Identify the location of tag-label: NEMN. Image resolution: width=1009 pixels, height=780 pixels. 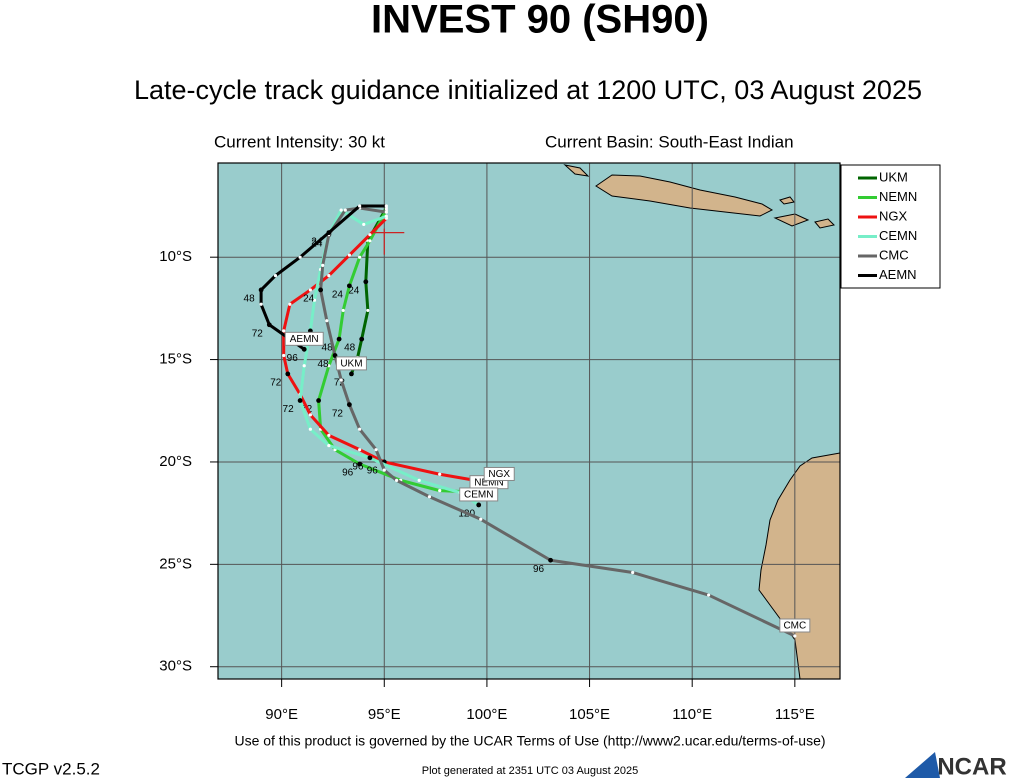
(488, 482).